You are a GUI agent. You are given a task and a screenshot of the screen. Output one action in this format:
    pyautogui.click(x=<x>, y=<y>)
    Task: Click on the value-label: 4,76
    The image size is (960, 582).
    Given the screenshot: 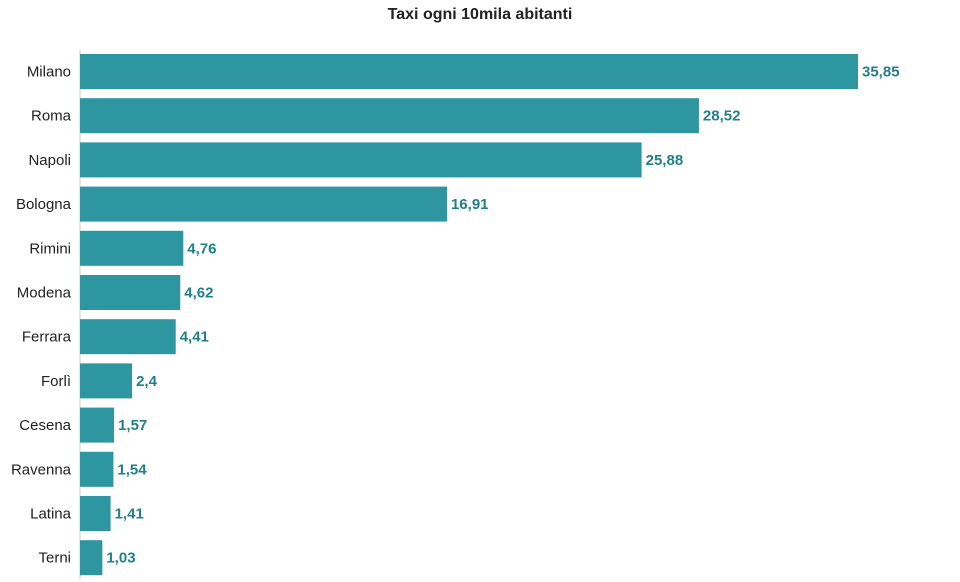 What is the action you would take?
    pyautogui.click(x=201, y=248)
    